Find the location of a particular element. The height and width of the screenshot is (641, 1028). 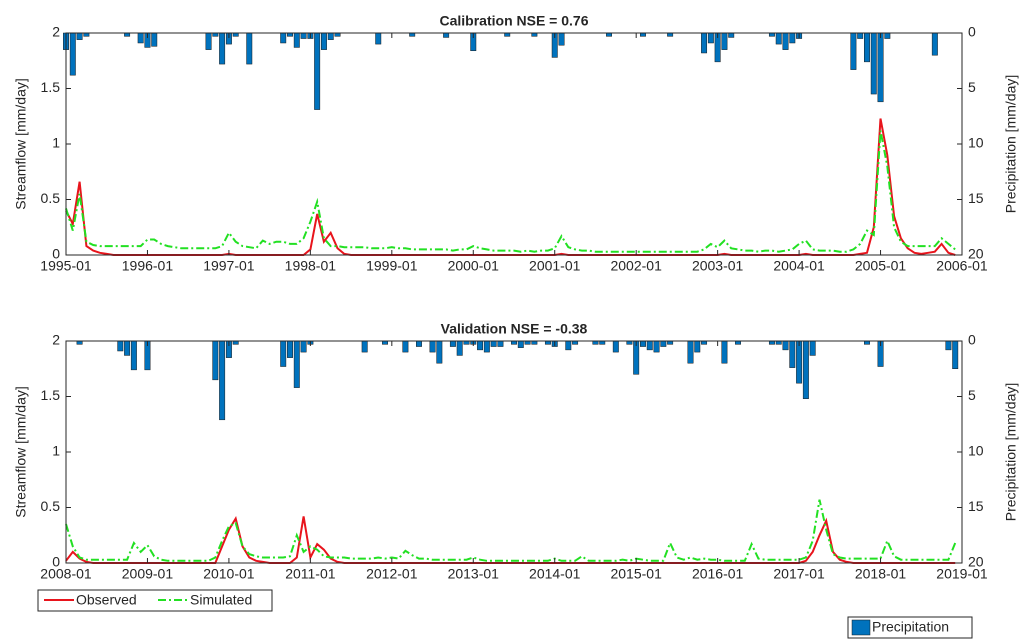

x-tick-label: 2019-01 is located at coordinates (962, 574).